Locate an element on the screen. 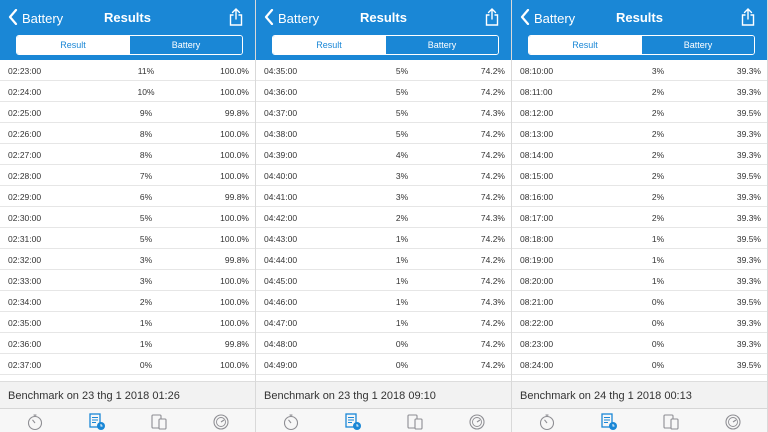 This screenshot has height=432, width=768. row-time: 04:41:00 is located at coordinates (281, 197).